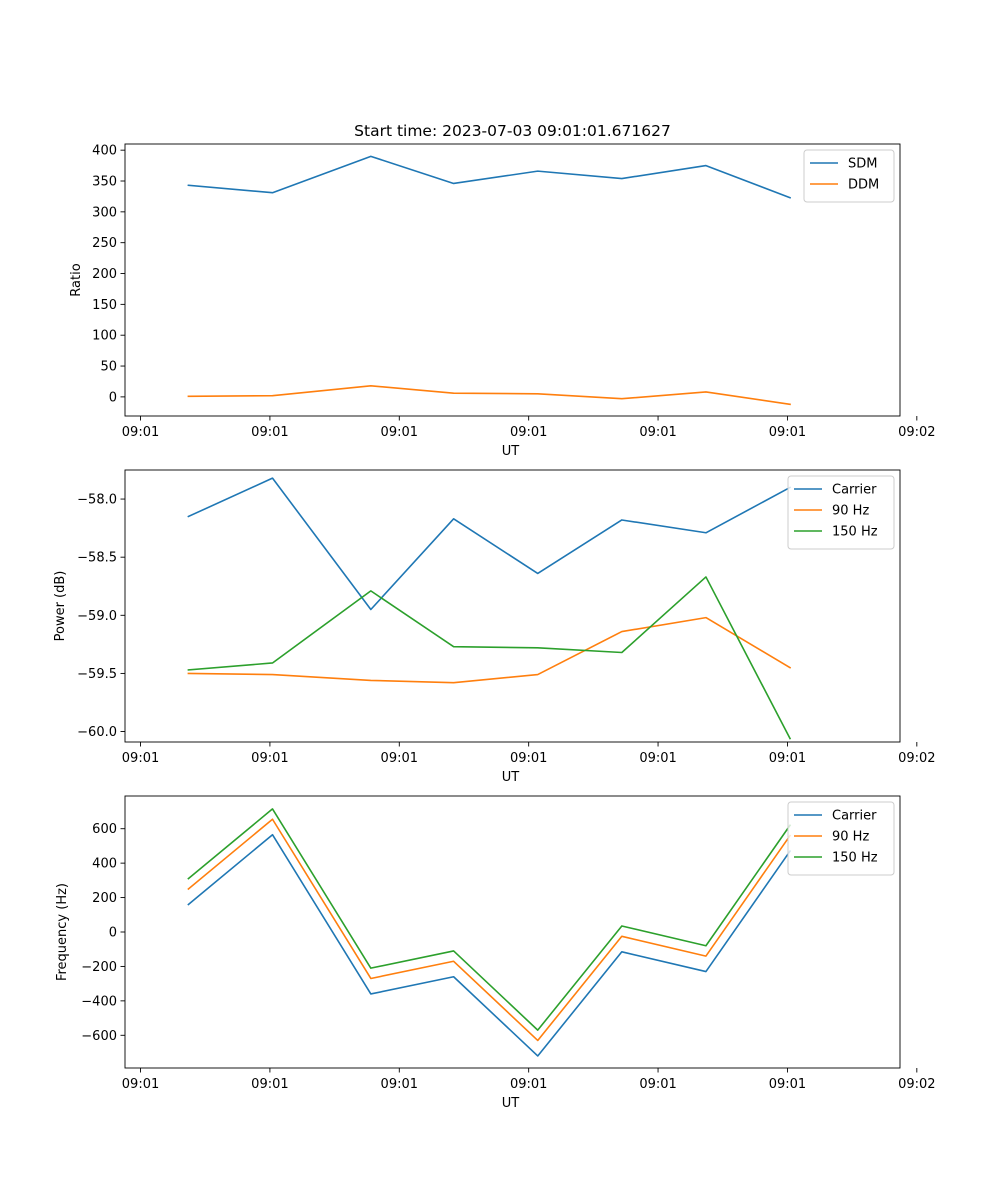 The image size is (1000, 1200). Describe the element at coordinates (97, 500) in the screenshot. I see `y-tick-label: −58.0` at that location.